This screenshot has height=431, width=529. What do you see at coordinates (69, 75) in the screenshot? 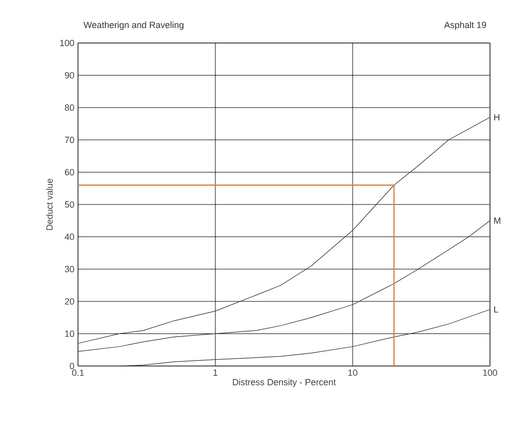
I see `y-tick-label: 90` at bounding box center [69, 75].